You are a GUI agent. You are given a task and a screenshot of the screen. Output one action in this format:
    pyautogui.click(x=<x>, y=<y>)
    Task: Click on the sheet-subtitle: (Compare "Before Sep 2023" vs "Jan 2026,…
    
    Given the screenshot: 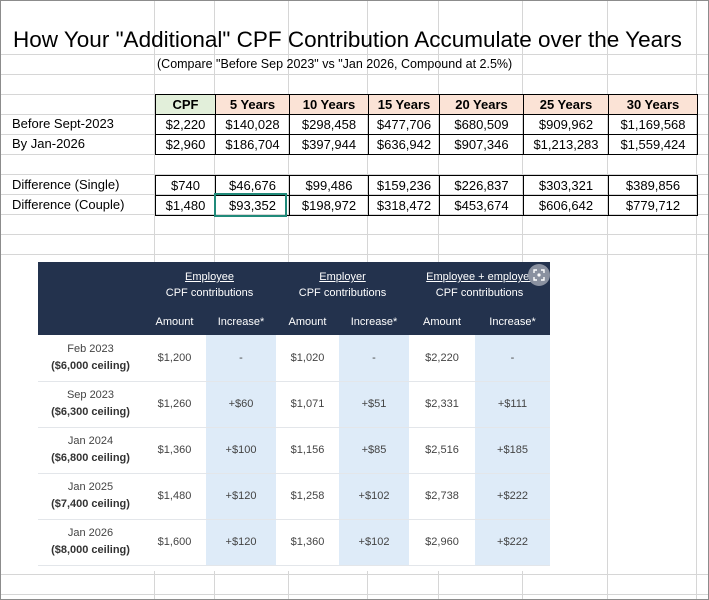 What is the action you would take?
    pyautogui.click(x=335, y=64)
    